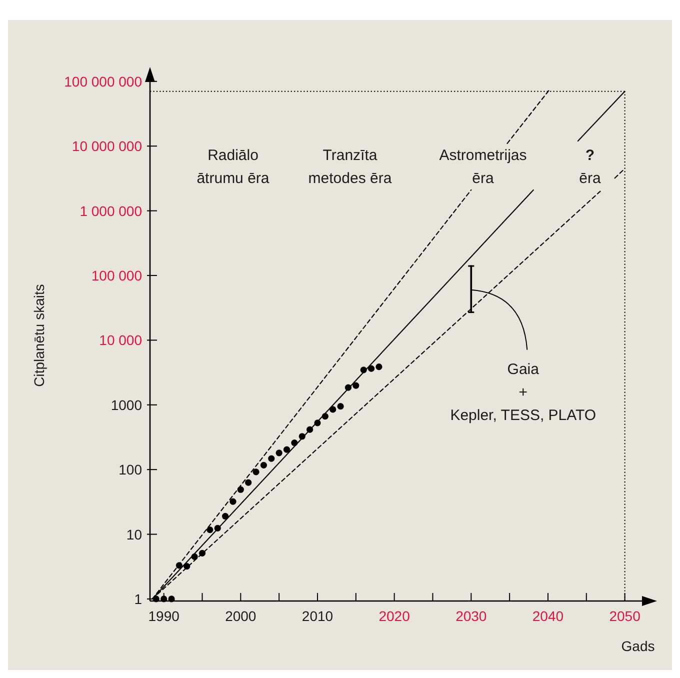  What do you see at coordinates (126, 404) in the screenshot?
I see `y-tick-label: 1000` at bounding box center [126, 404].